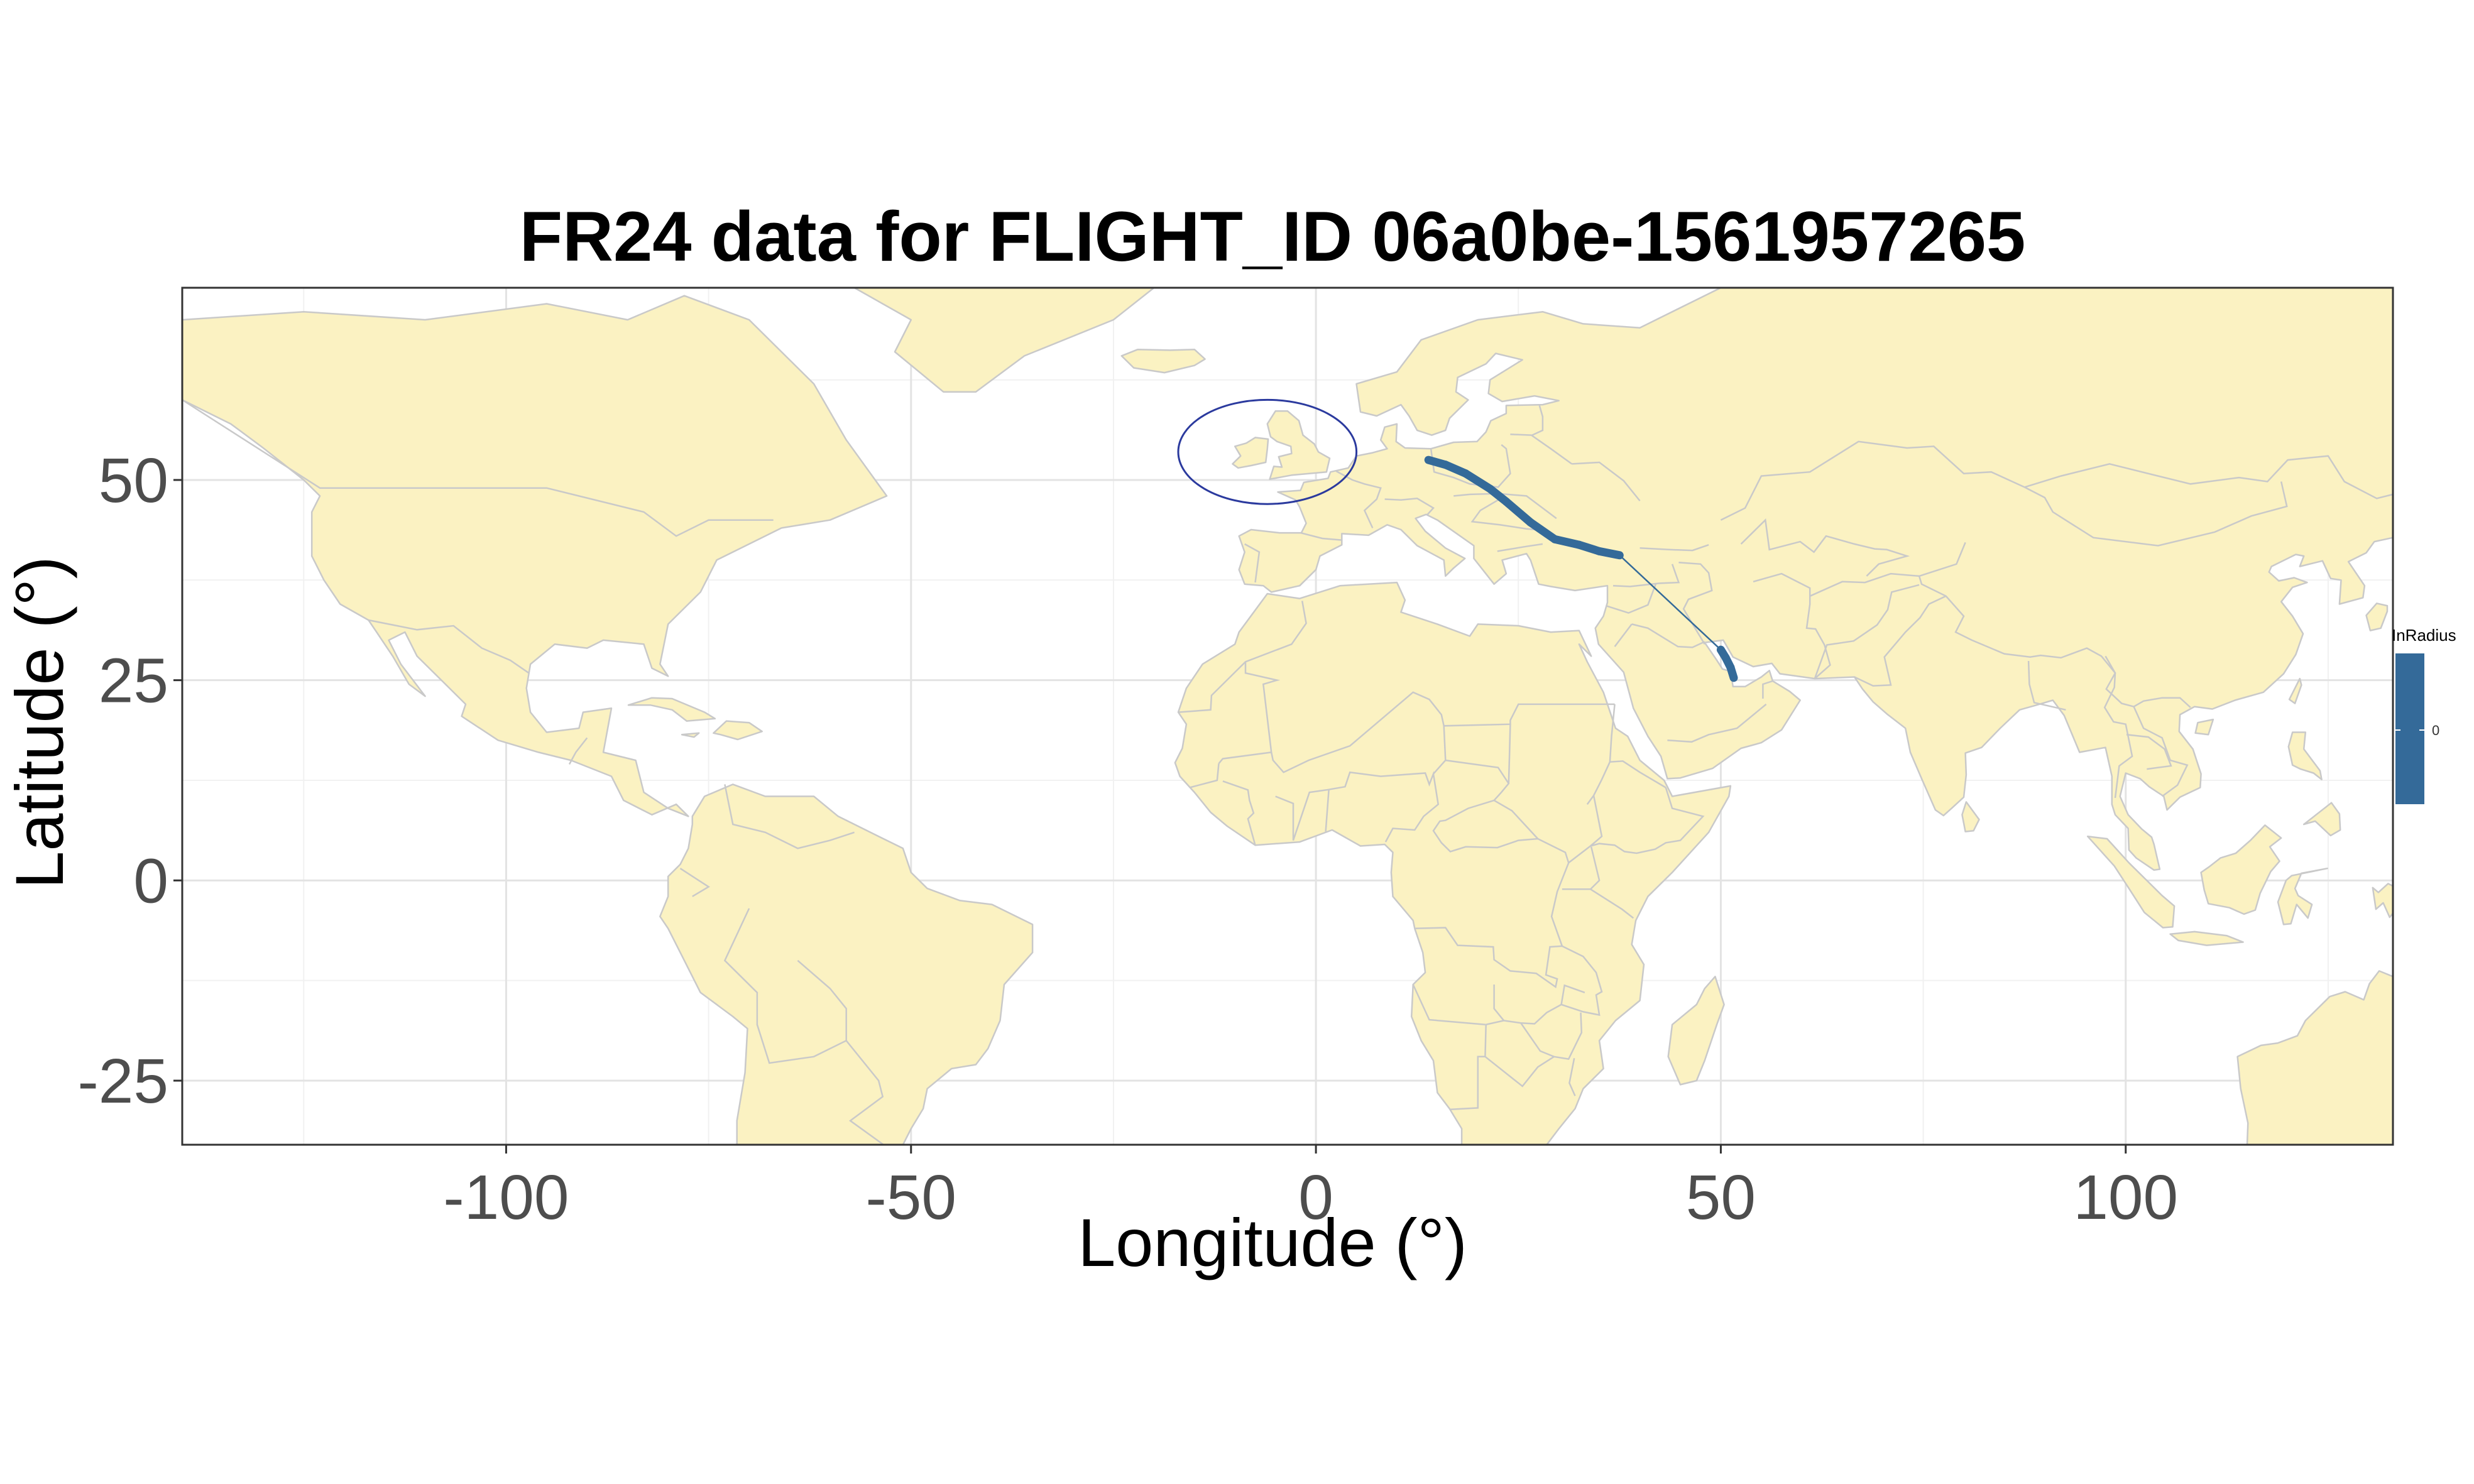  Describe the element at coordinates (2424, 635) in the screenshot. I see `legend-title: InRadius` at that location.